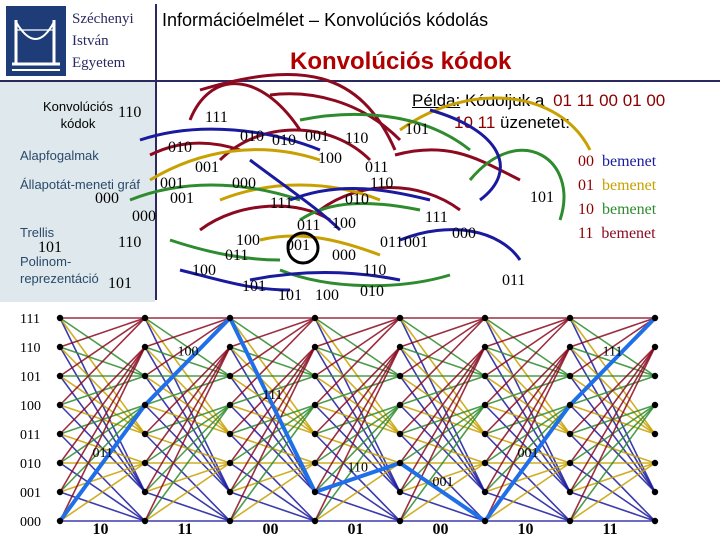 The image size is (720, 540). Describe the element at coordinates (401, 61) in the screenshot. I see `page-title: Konvolúciós kódok` at that location.